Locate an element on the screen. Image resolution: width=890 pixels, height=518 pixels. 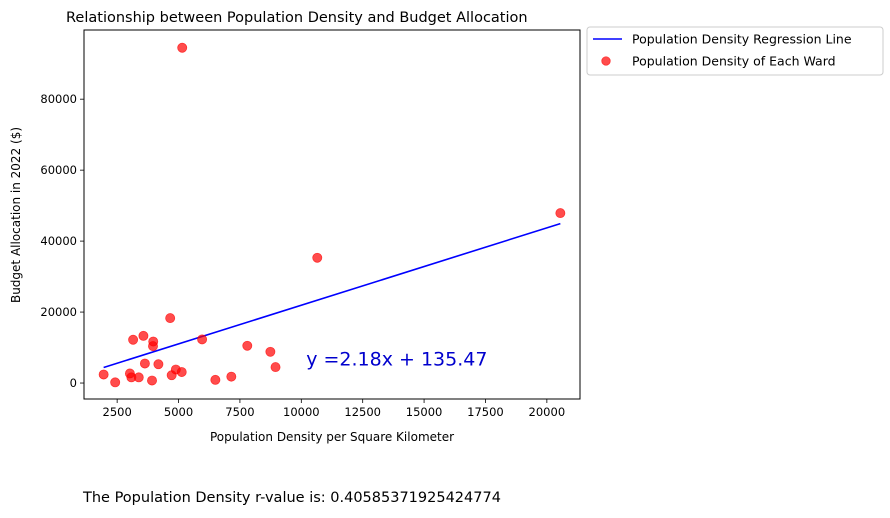
x-axis-label: Population Density per Square Kilometer is located at coordinates (332, 437).